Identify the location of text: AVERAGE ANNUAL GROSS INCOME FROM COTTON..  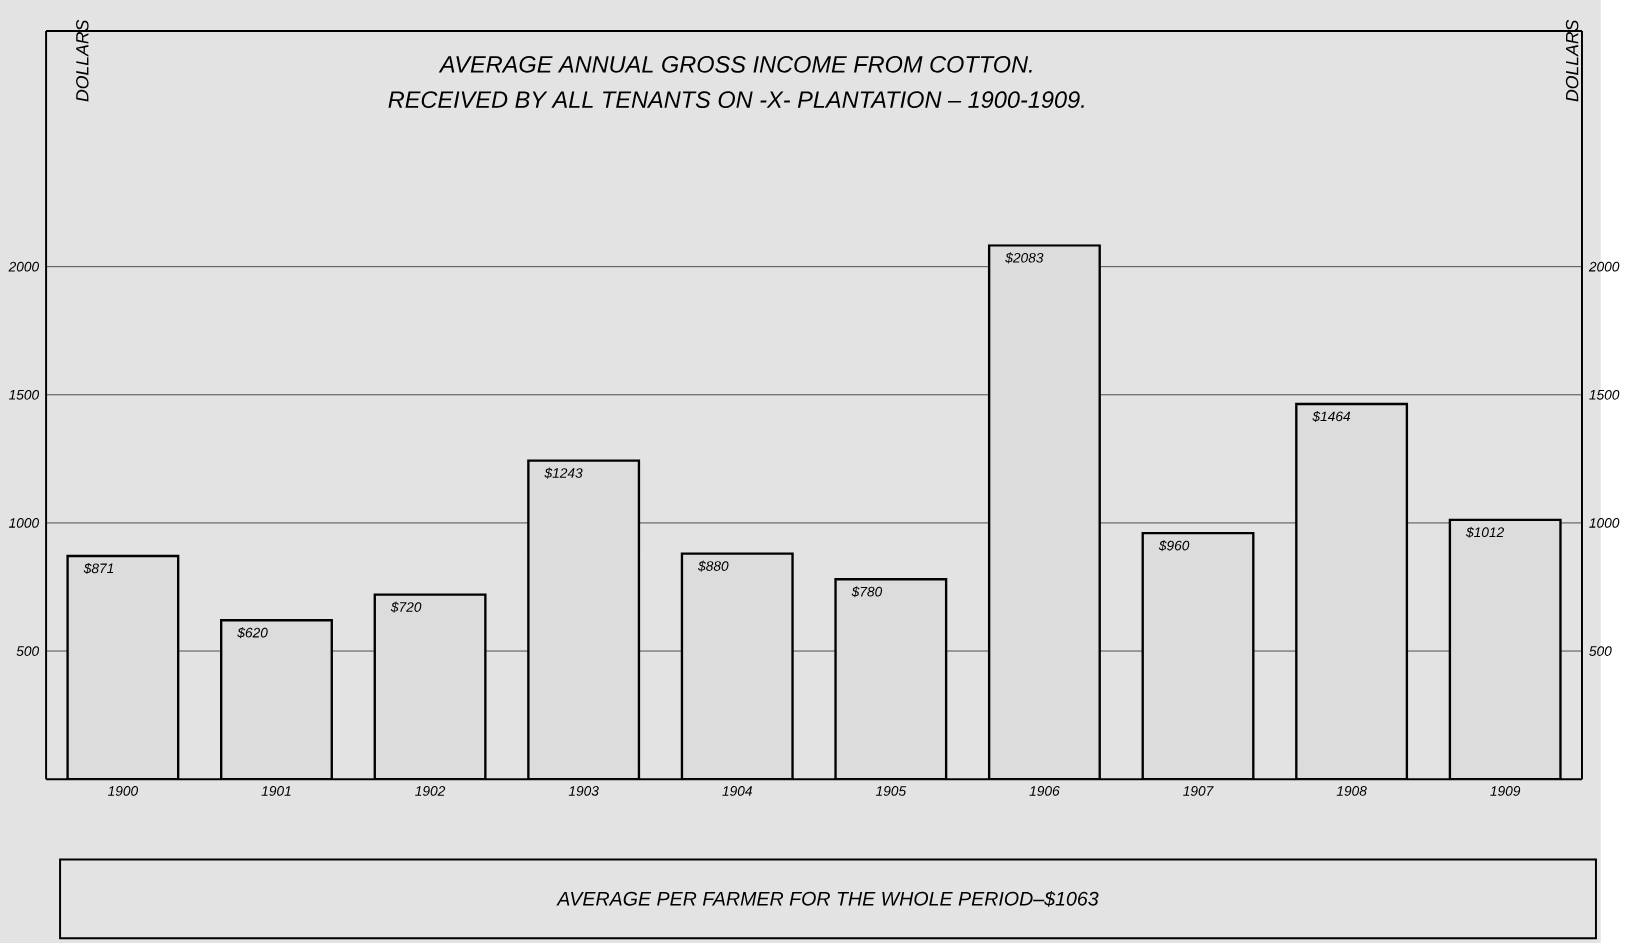
(735, 65).